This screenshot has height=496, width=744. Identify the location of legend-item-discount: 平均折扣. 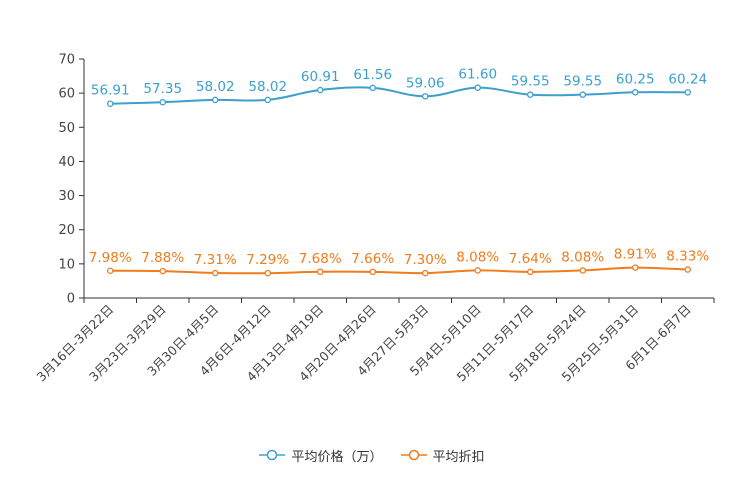
(442, 455).